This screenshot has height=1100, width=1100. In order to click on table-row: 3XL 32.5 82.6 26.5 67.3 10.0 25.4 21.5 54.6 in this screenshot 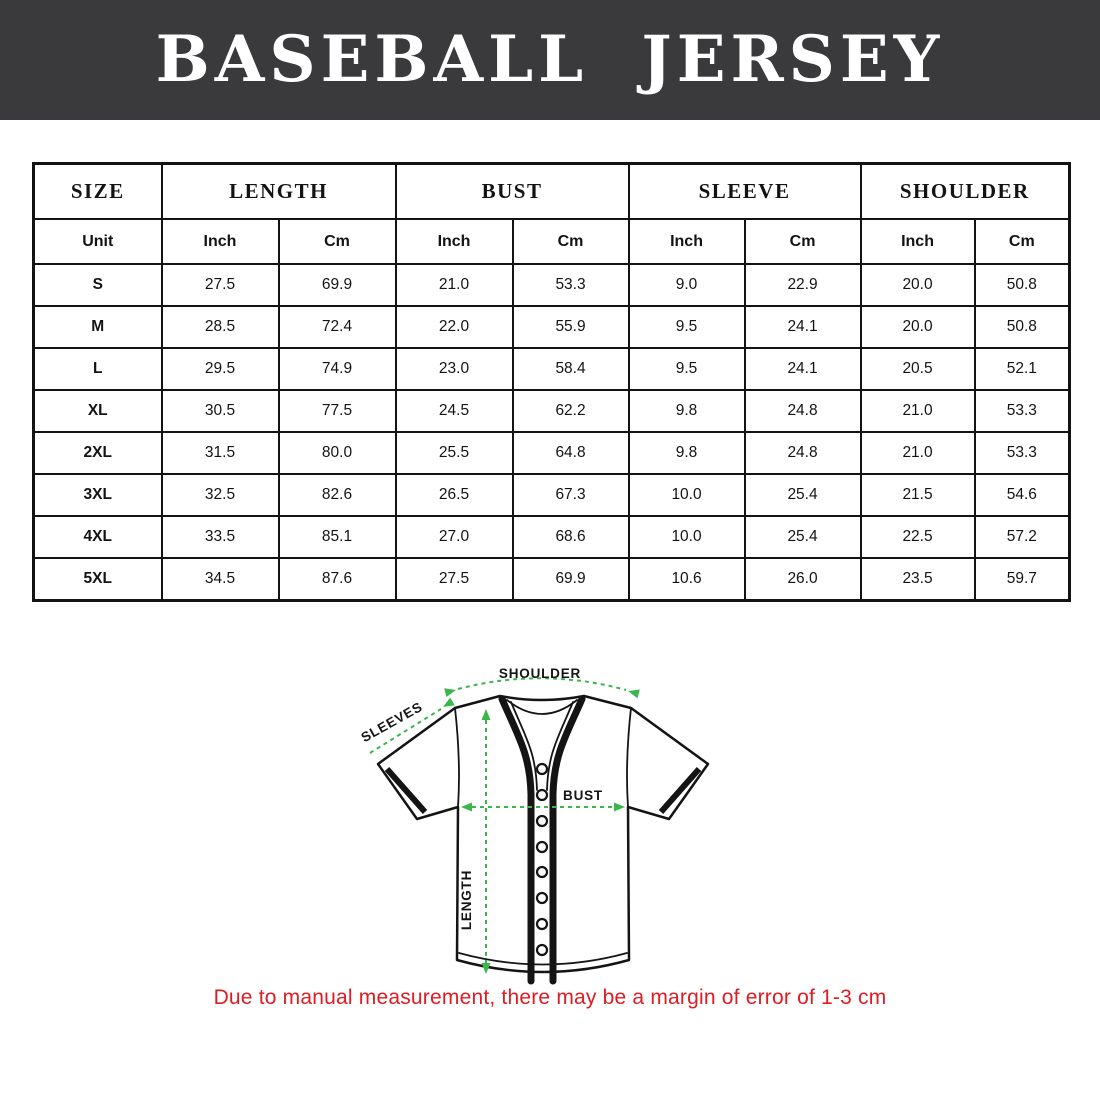, I will do `click(551, 495)`.